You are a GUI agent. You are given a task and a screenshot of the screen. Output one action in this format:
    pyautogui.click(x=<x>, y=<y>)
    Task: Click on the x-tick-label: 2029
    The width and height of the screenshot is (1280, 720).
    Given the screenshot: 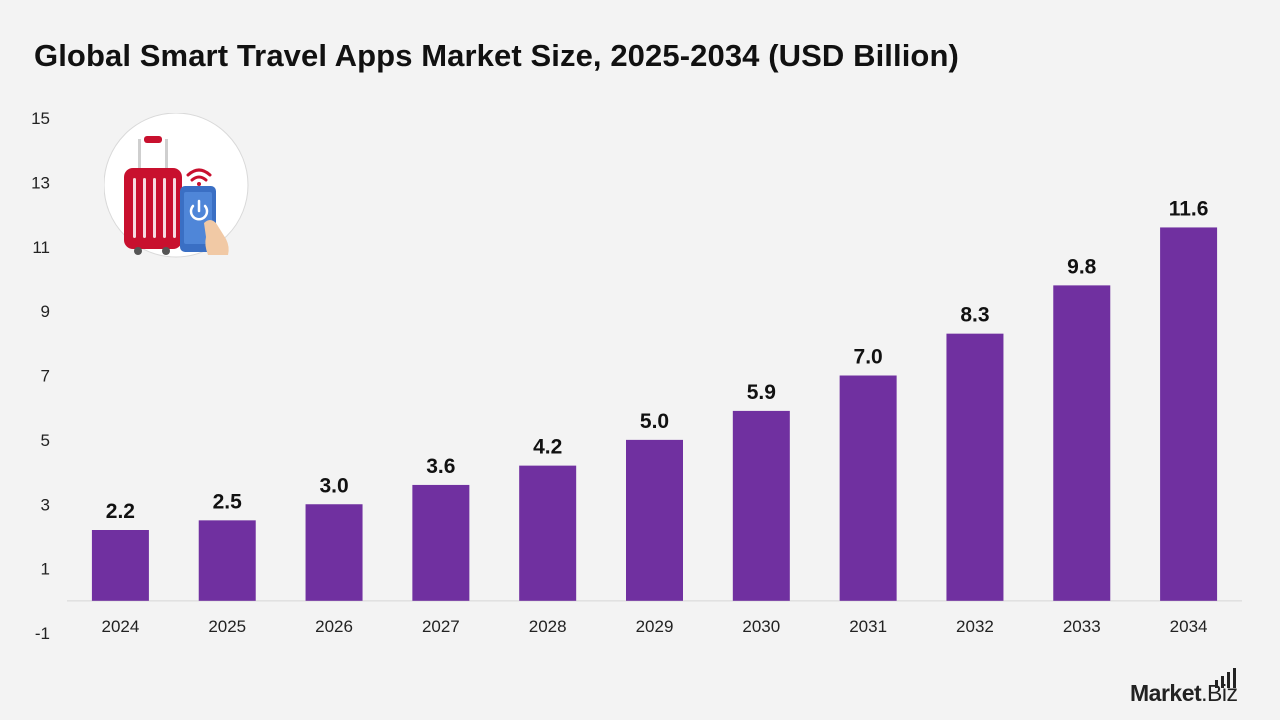 What is the action you would take?
    pyautogui.click(x=655, y=626)
    